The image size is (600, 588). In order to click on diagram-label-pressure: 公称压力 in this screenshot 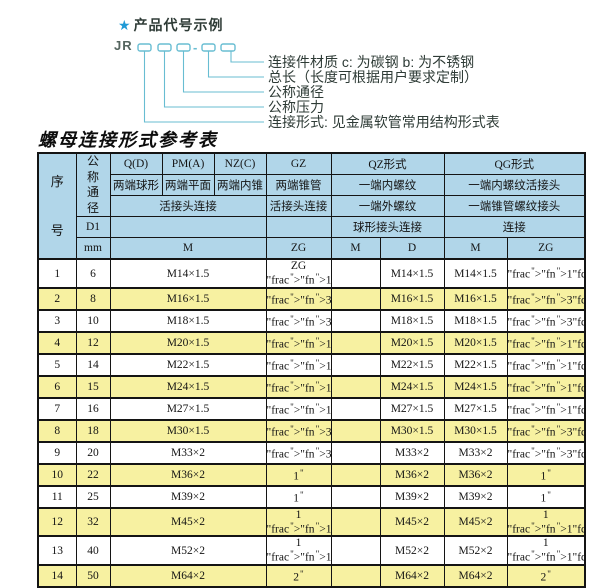, I will do `click(296, 107)`.